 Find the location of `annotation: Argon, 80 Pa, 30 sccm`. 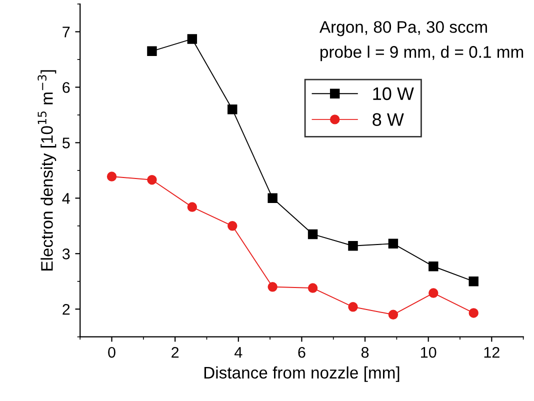

annotation: Argon, 80 Pa, 30 sccm is located at coordinates (403, 28).